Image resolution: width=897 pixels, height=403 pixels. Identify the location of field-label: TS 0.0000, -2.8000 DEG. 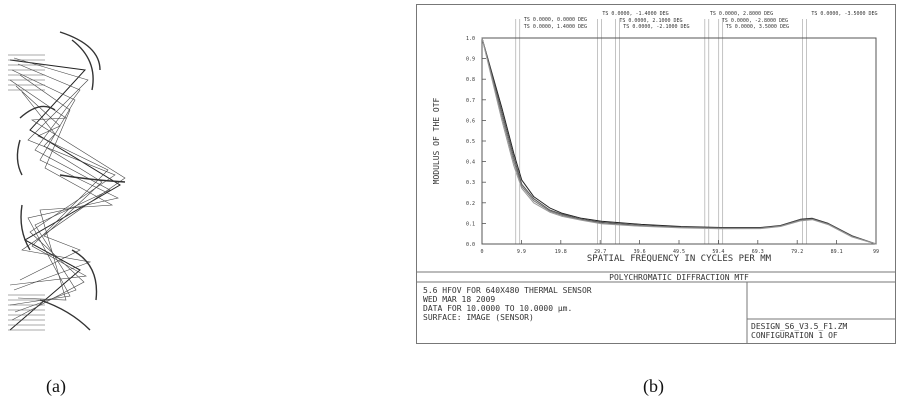
(755, 21).